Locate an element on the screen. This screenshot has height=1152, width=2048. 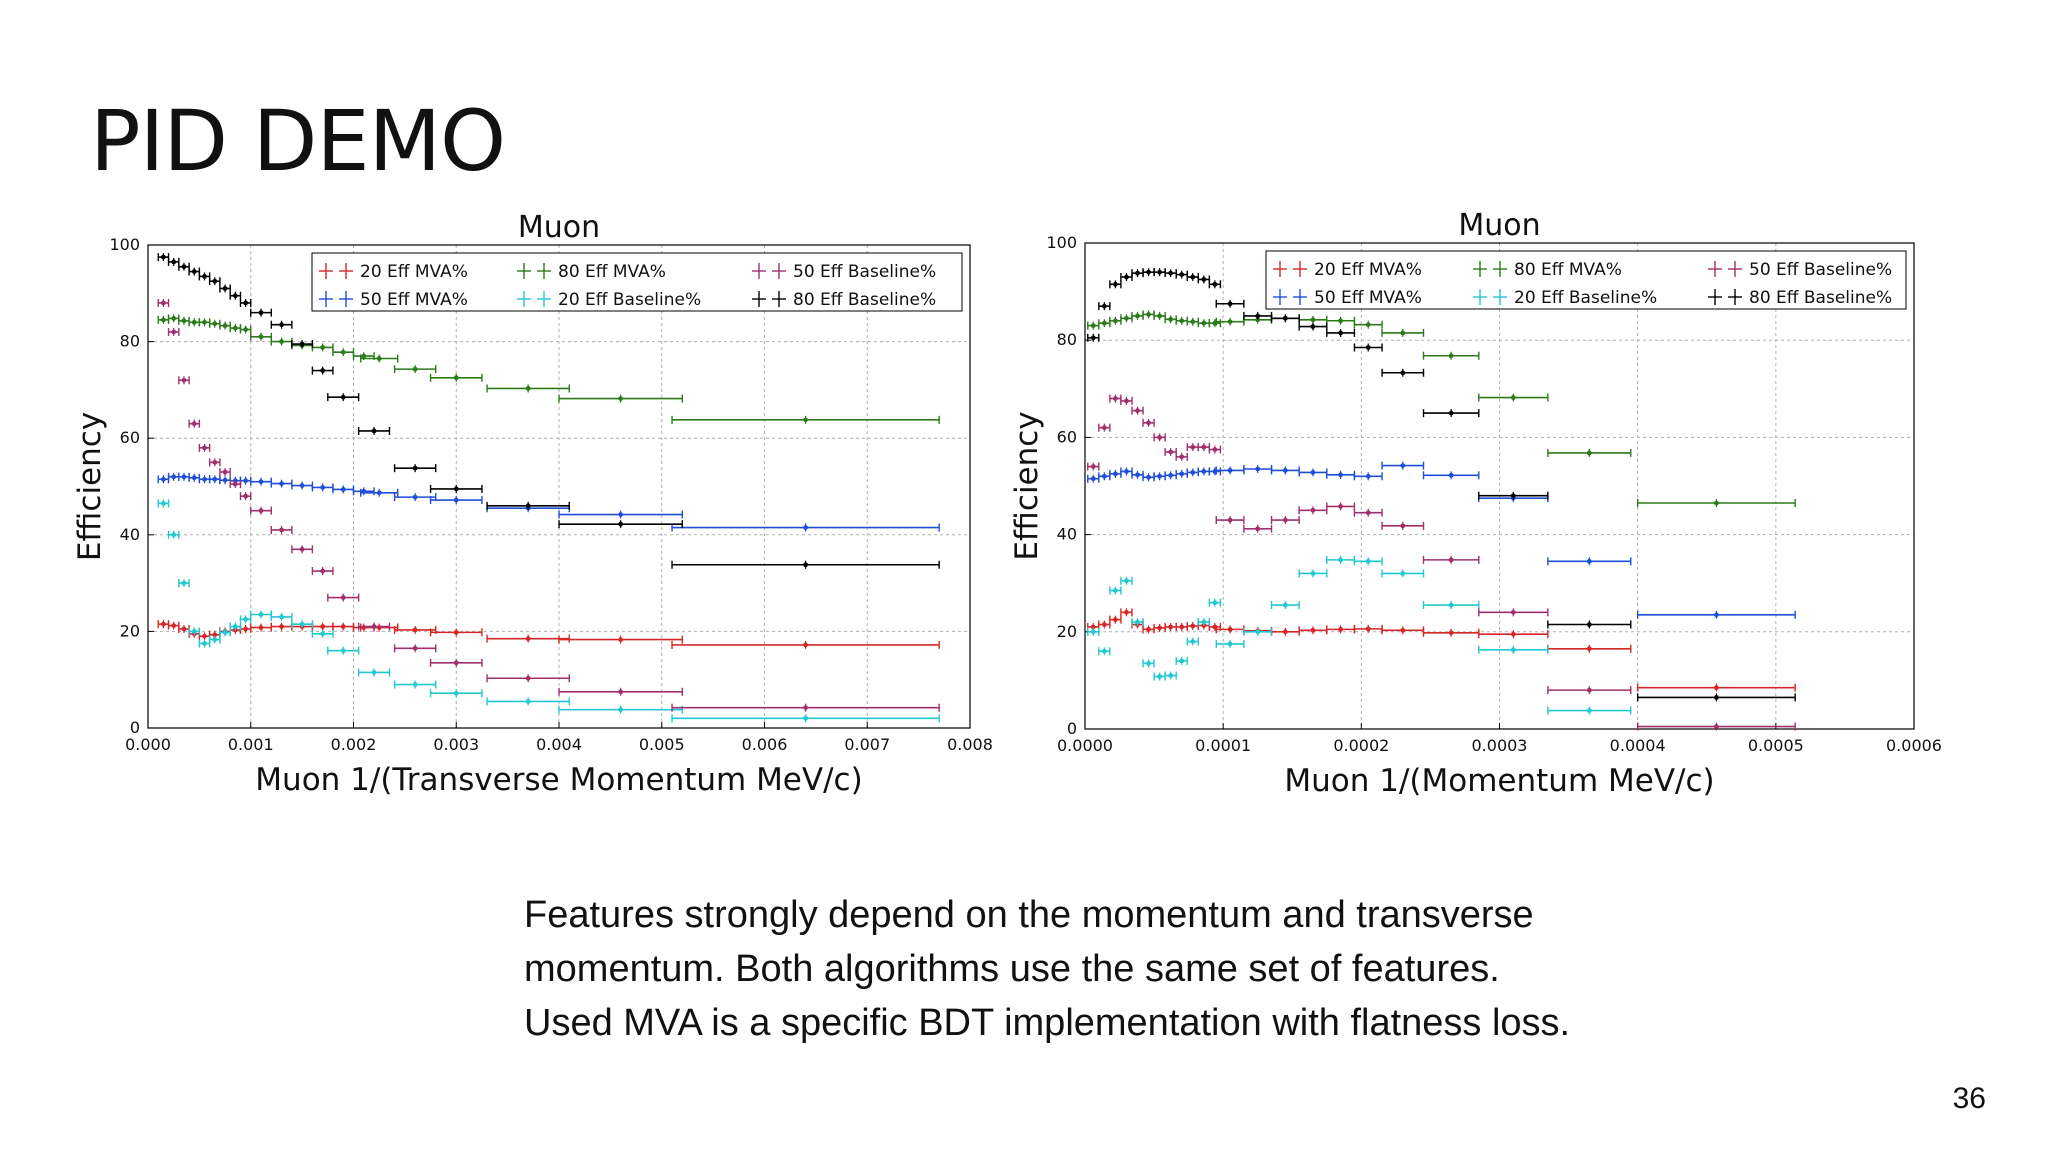
chart0-legend-label: 20 Eff Baseline% is located at coordinates (629, 300).